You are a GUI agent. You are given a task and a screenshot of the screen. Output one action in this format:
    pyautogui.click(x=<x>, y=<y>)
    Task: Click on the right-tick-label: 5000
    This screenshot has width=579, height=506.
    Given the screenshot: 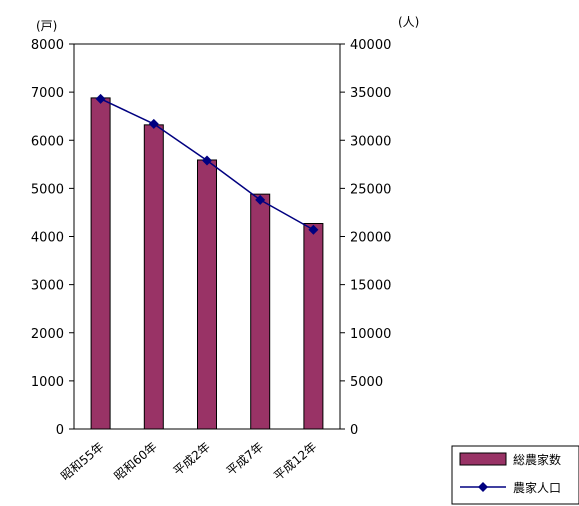 What is the action you would take?
    pyautogui.click(x=366, y=382)
    